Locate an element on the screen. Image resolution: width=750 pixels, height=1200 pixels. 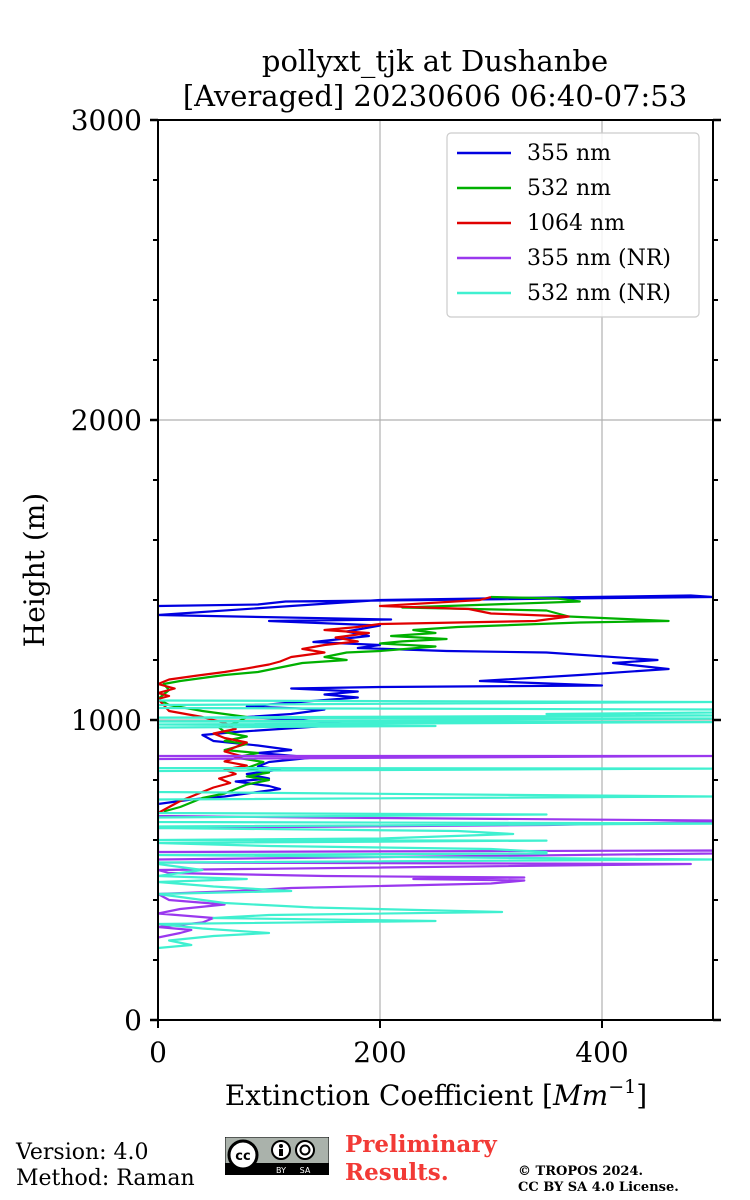
copyright-line-2: CC BY SA 4.0 License. is located at coordinates (598, 1187).